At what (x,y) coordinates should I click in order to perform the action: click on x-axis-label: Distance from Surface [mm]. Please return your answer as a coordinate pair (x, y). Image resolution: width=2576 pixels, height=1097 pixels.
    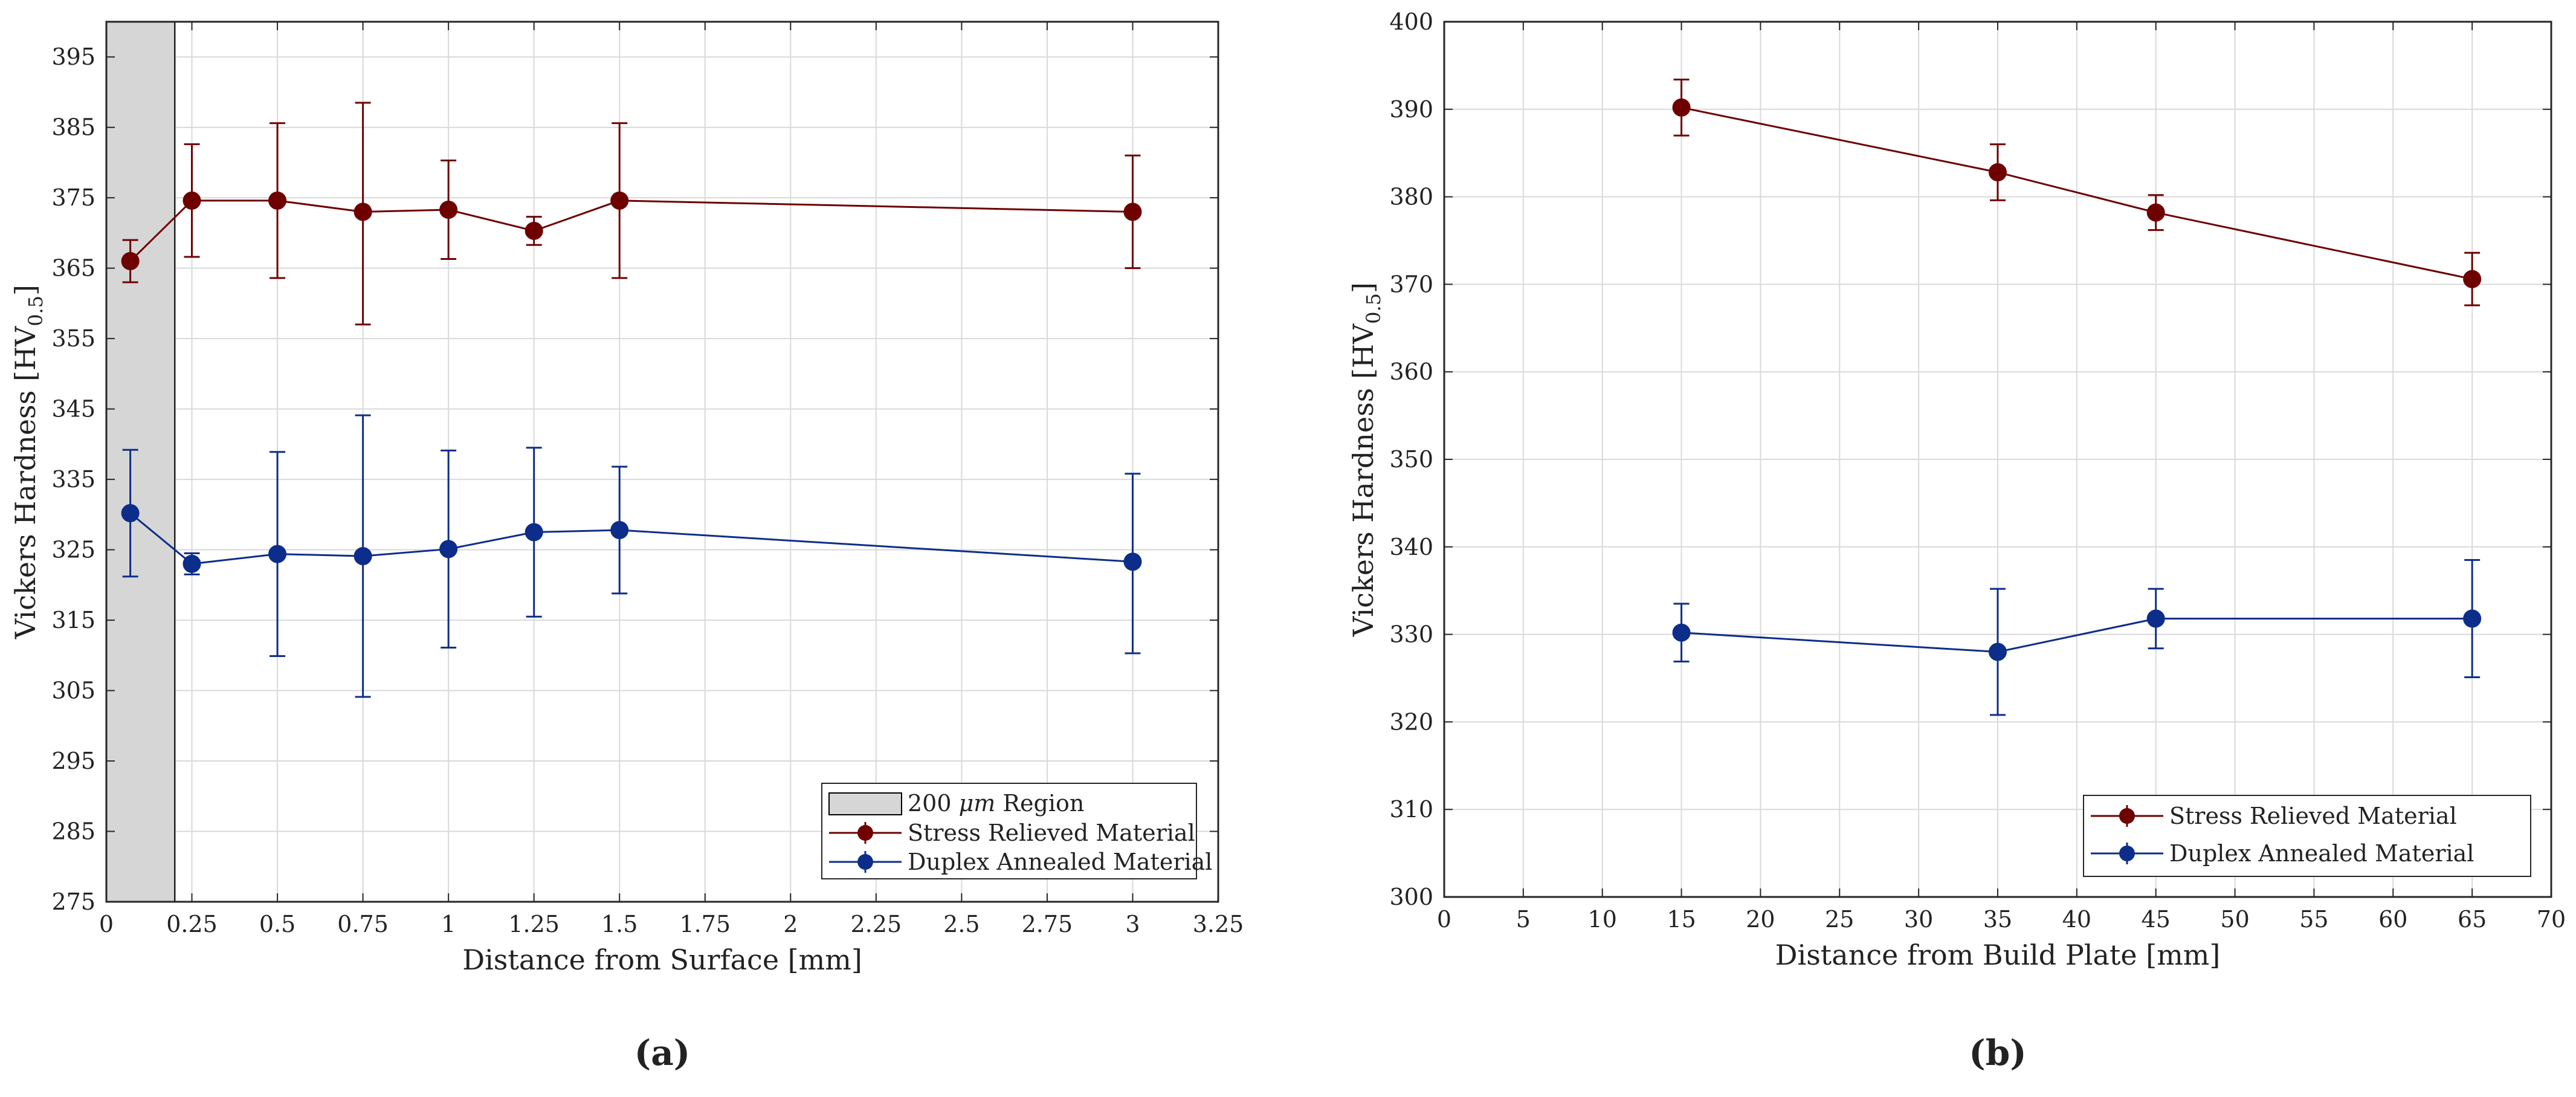
    Looking at the image, I should click on (662, 959).